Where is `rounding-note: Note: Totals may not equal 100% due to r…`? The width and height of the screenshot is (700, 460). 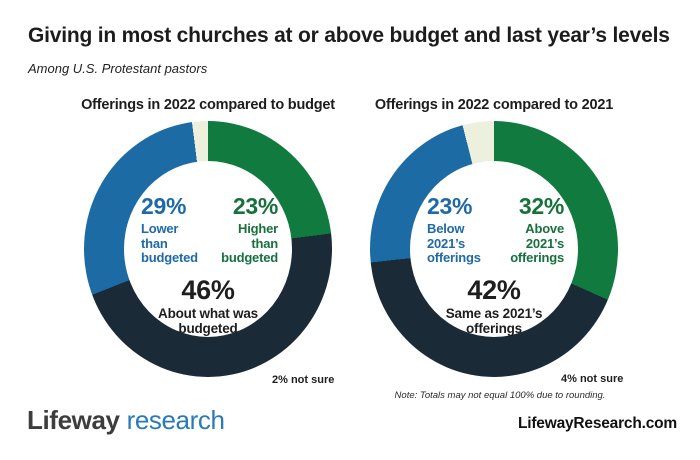
rounding-note: Note: Totals may not equal 100% due to r… is located at coordinates (500, 395).